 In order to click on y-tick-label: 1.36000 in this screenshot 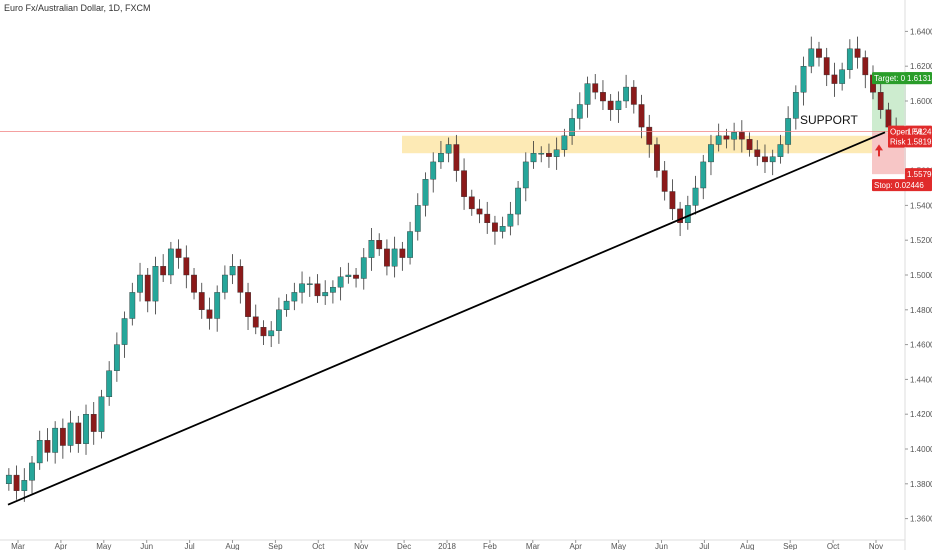, I will do `click(921, 519)`.